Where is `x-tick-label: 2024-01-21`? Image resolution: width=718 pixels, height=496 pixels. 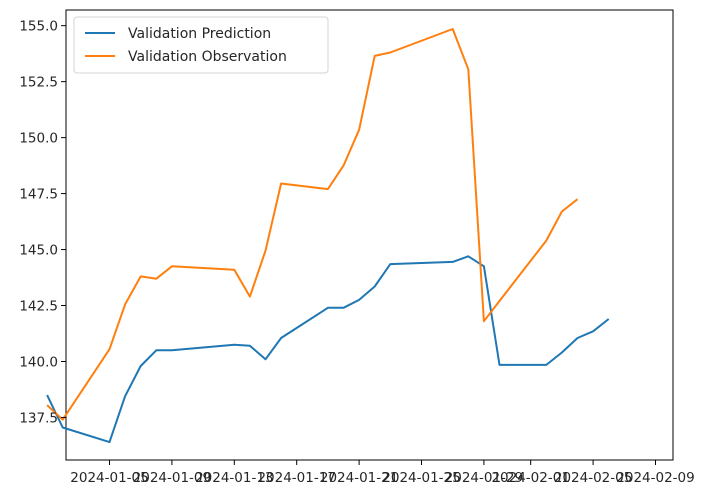
x-tick-label: 2024-01-21 is located at coordinates (359, 478).